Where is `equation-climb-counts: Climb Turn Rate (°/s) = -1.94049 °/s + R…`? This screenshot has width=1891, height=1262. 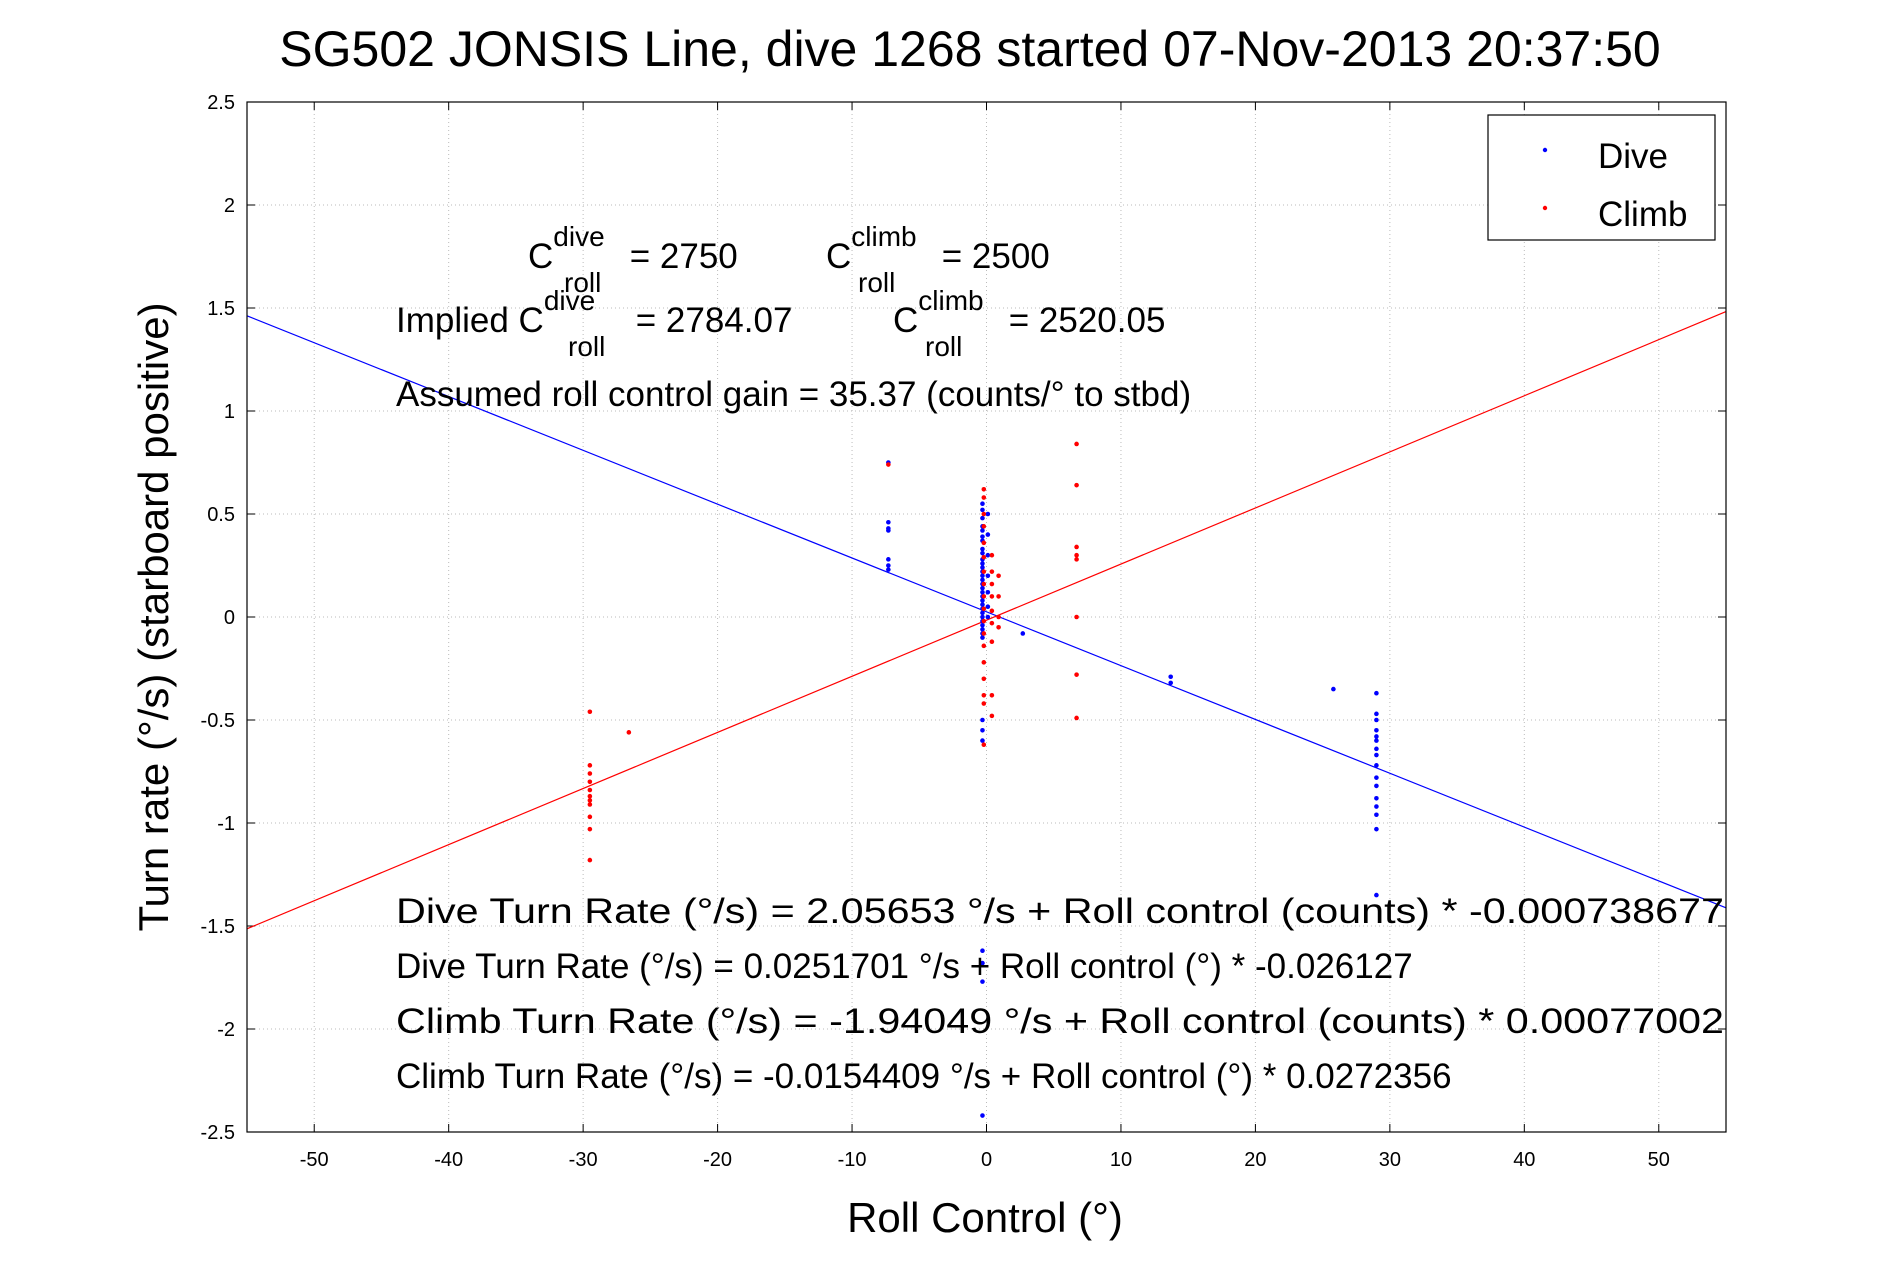 equation-climb-counts: Climb Turn Rate (°/s) = -1.94049 °/s + R… is located at coordinates (1060, 1021).